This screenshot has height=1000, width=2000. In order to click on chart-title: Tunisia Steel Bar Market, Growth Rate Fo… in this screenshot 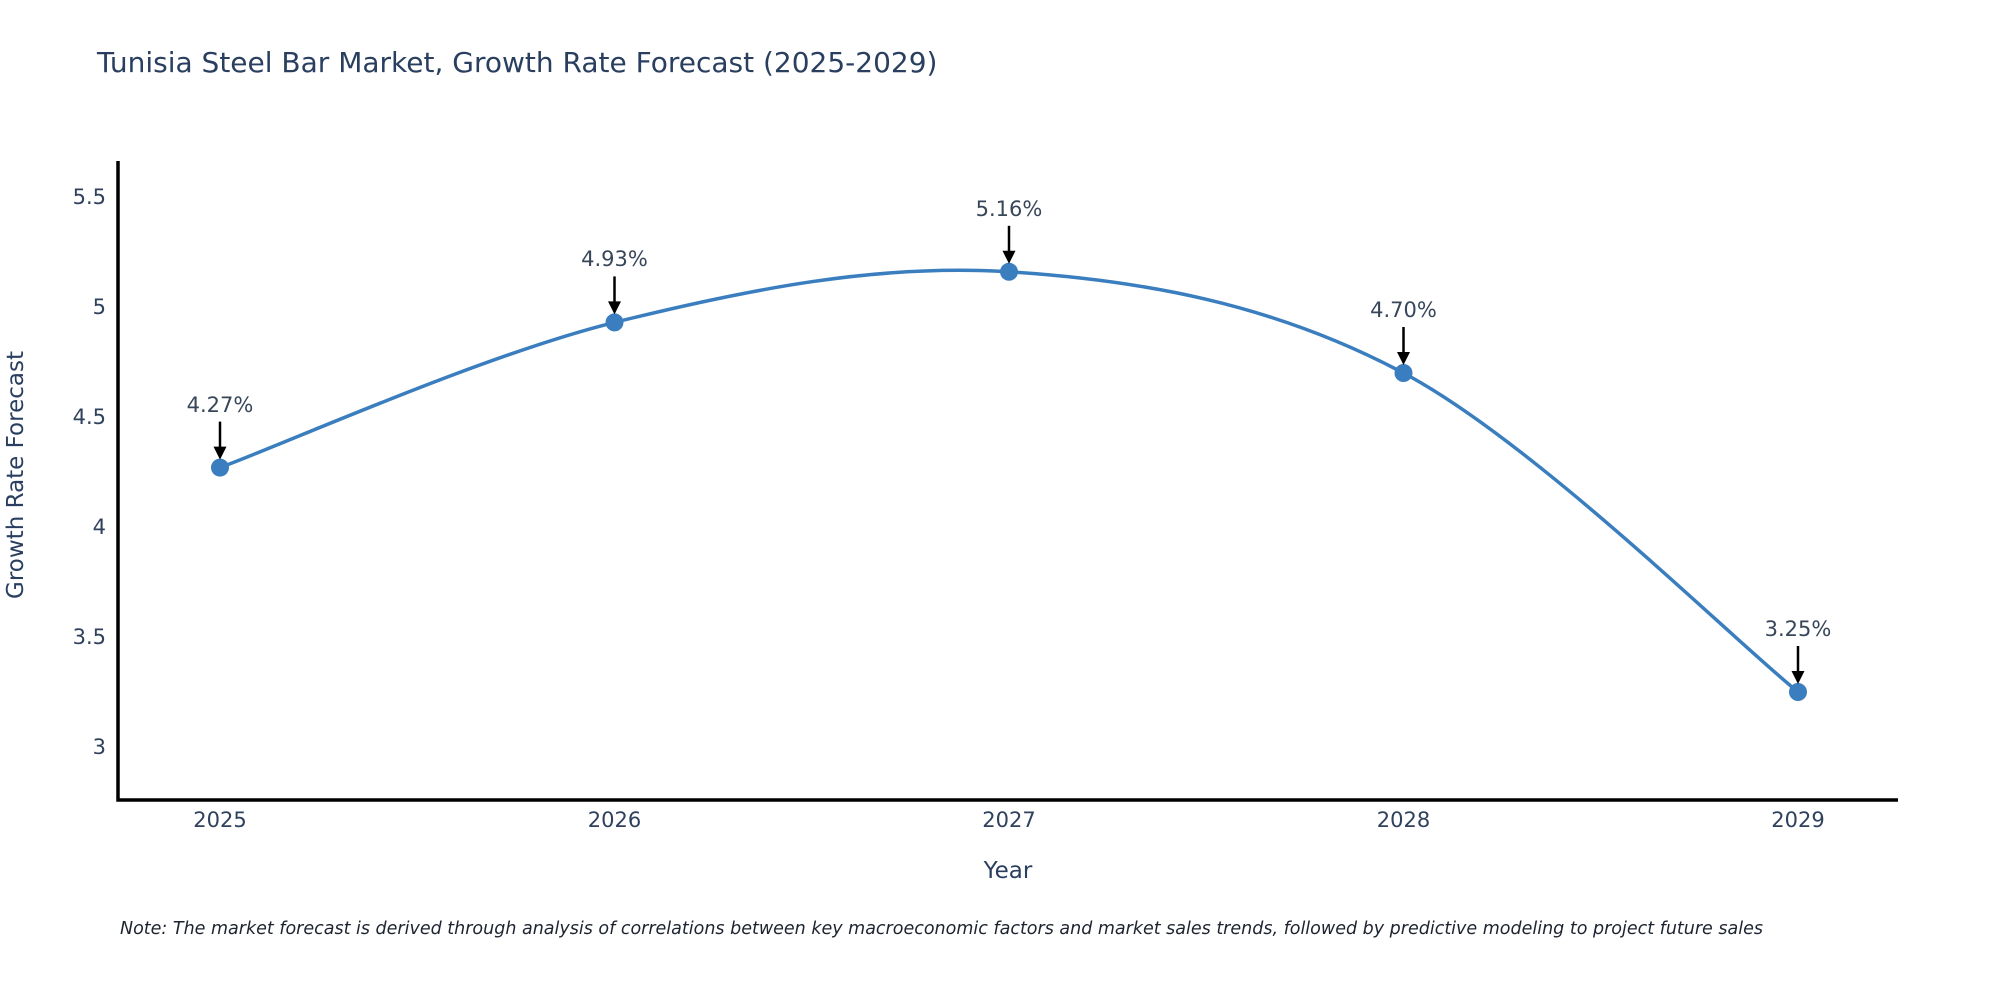, I will do `click(517, 62)`.